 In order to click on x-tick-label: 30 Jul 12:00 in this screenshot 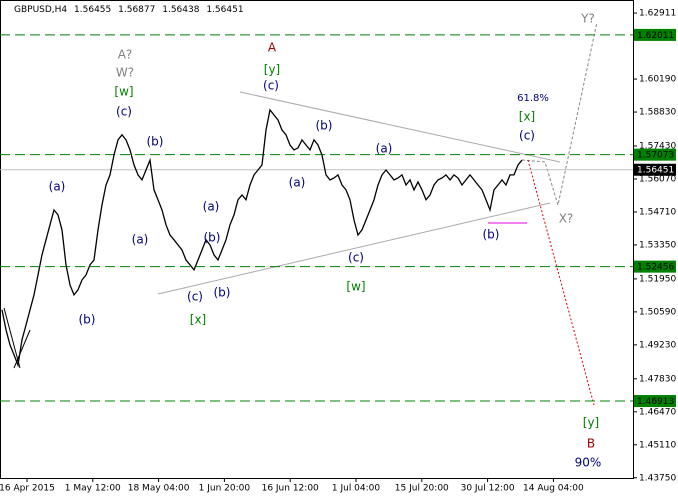, I will do `click(488, 489)`.